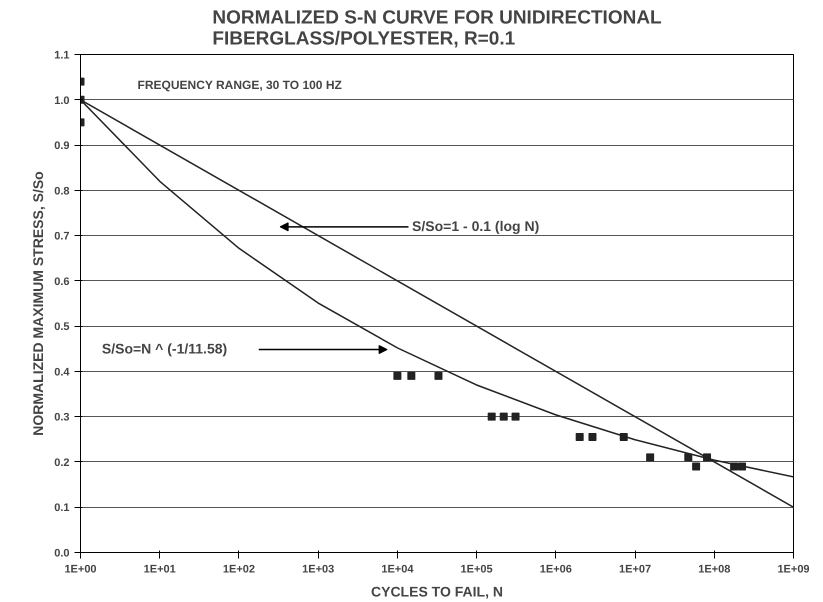 This screenshot has height=602, width=823. What do you see at coordinates (62, 100) in the screenshot?
I see `y-tick-label: 1.0` at bounding box center [62, 100].